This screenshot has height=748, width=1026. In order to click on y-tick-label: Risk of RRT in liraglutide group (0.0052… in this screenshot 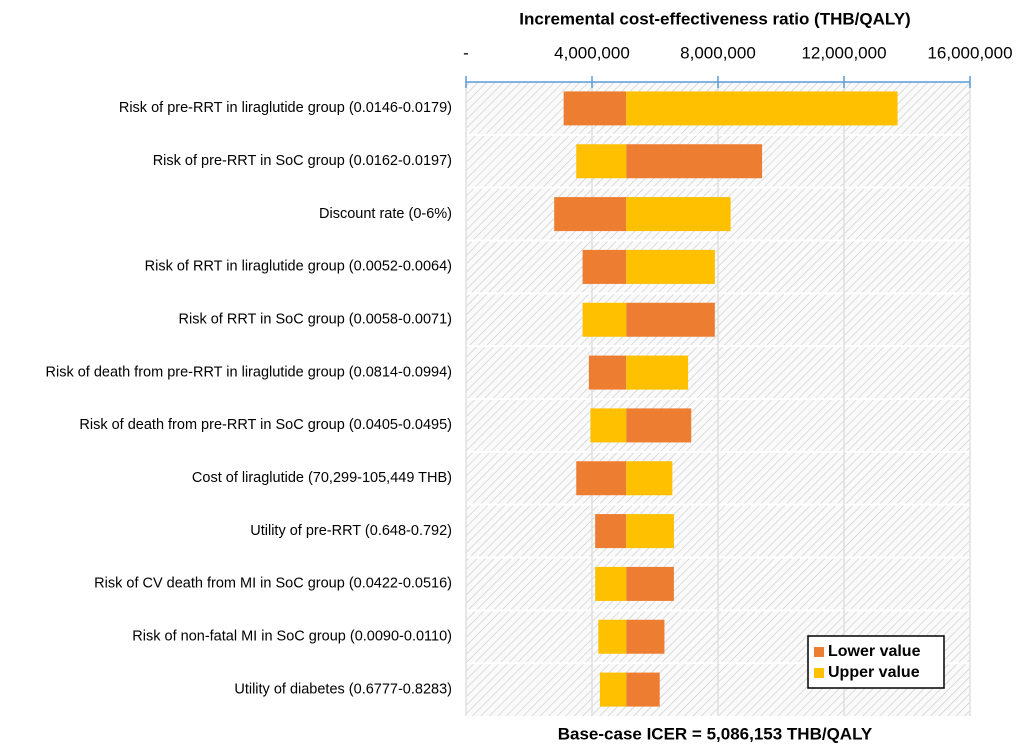, I will do `click(298, 267)`.